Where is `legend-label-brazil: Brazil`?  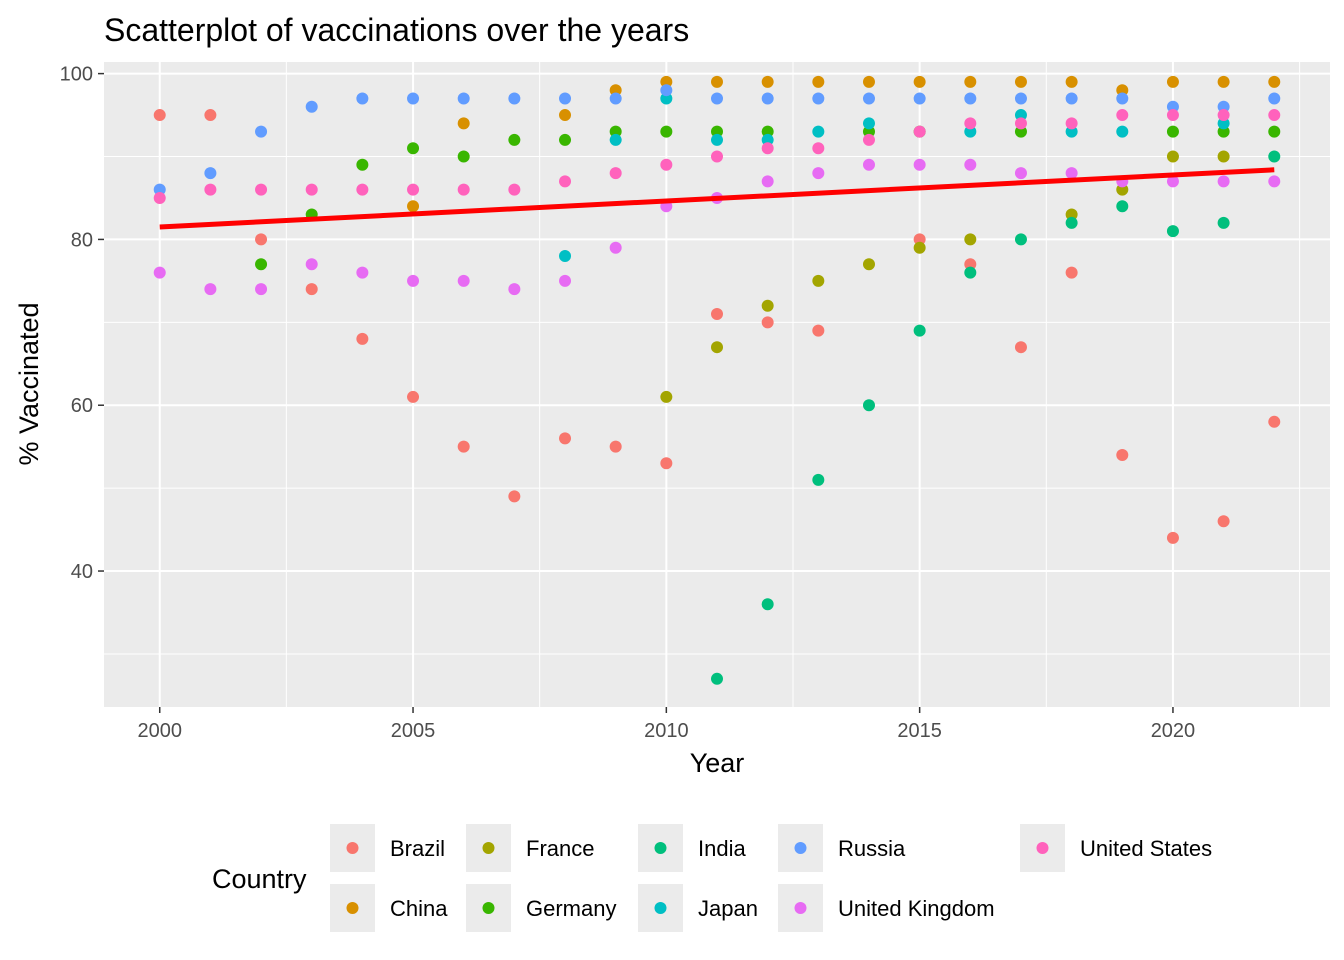 legend-label-brazil: Brazil is located at coordinates (417, 848).